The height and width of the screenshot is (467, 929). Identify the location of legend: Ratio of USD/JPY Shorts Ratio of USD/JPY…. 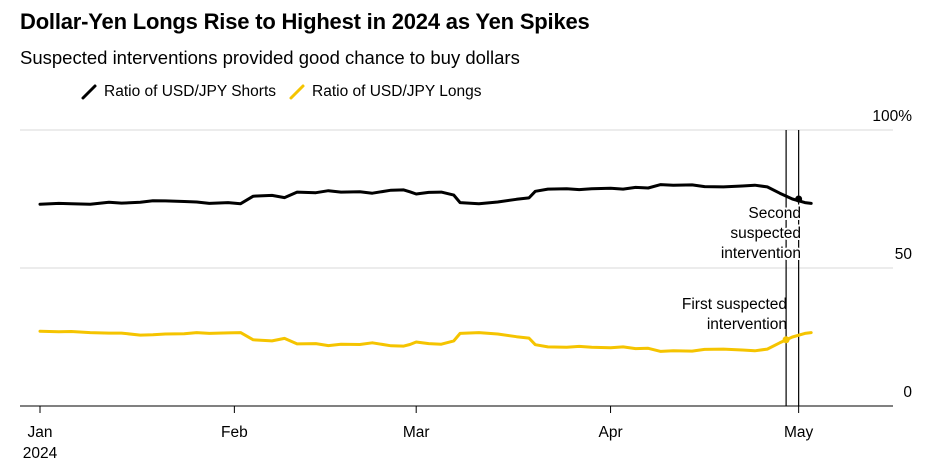
(286, 92).